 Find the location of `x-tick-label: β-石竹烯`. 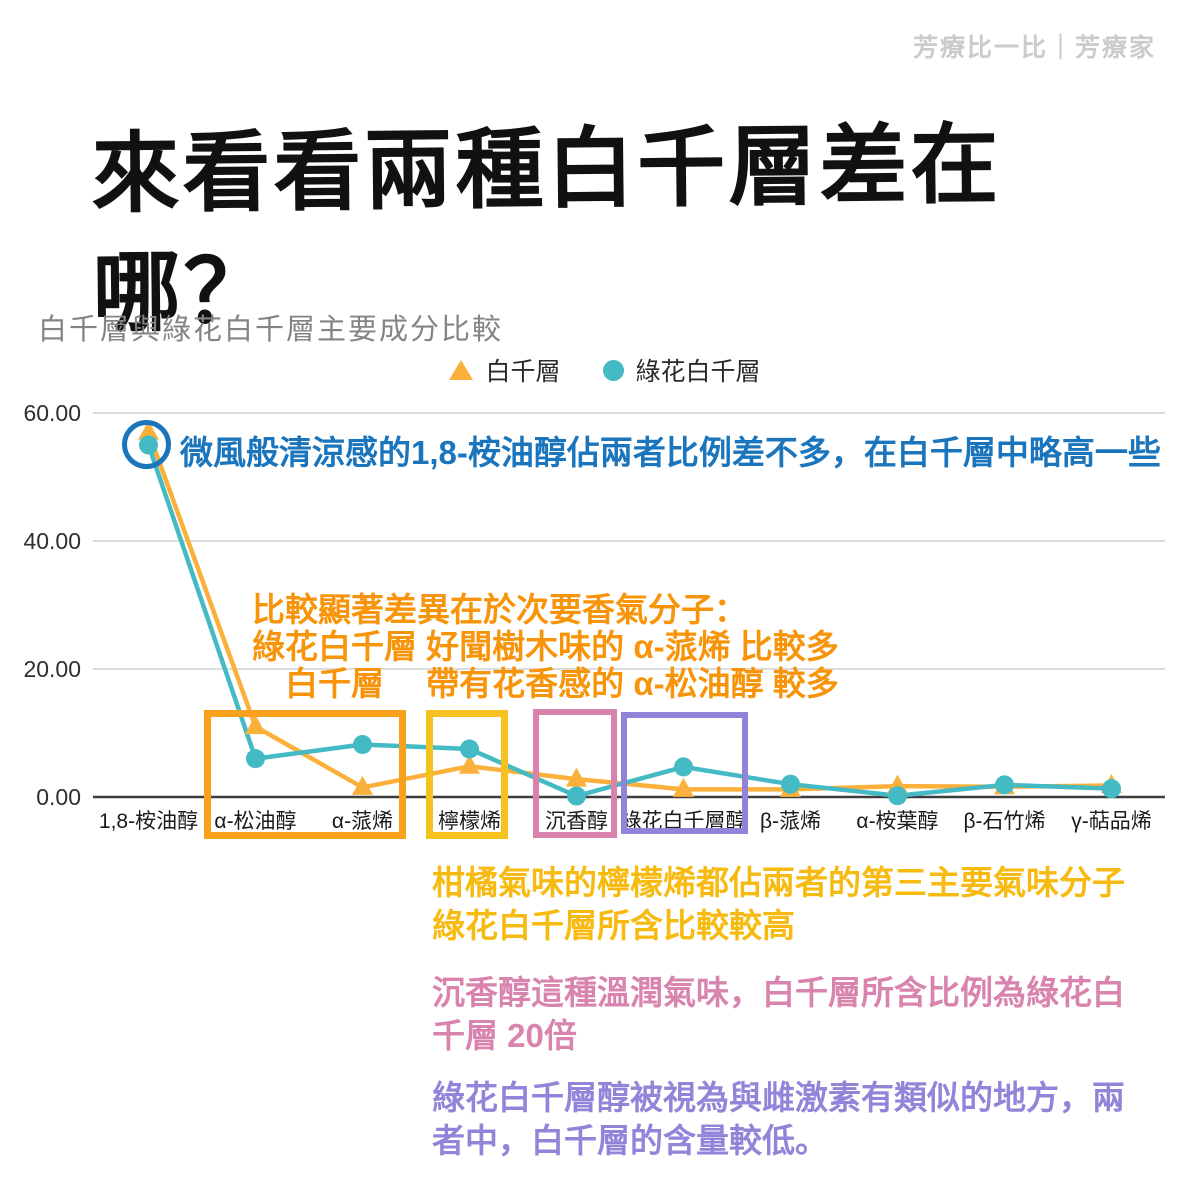

x-tick-label: β-石竹烯 is located at coordinates (1004, 821).